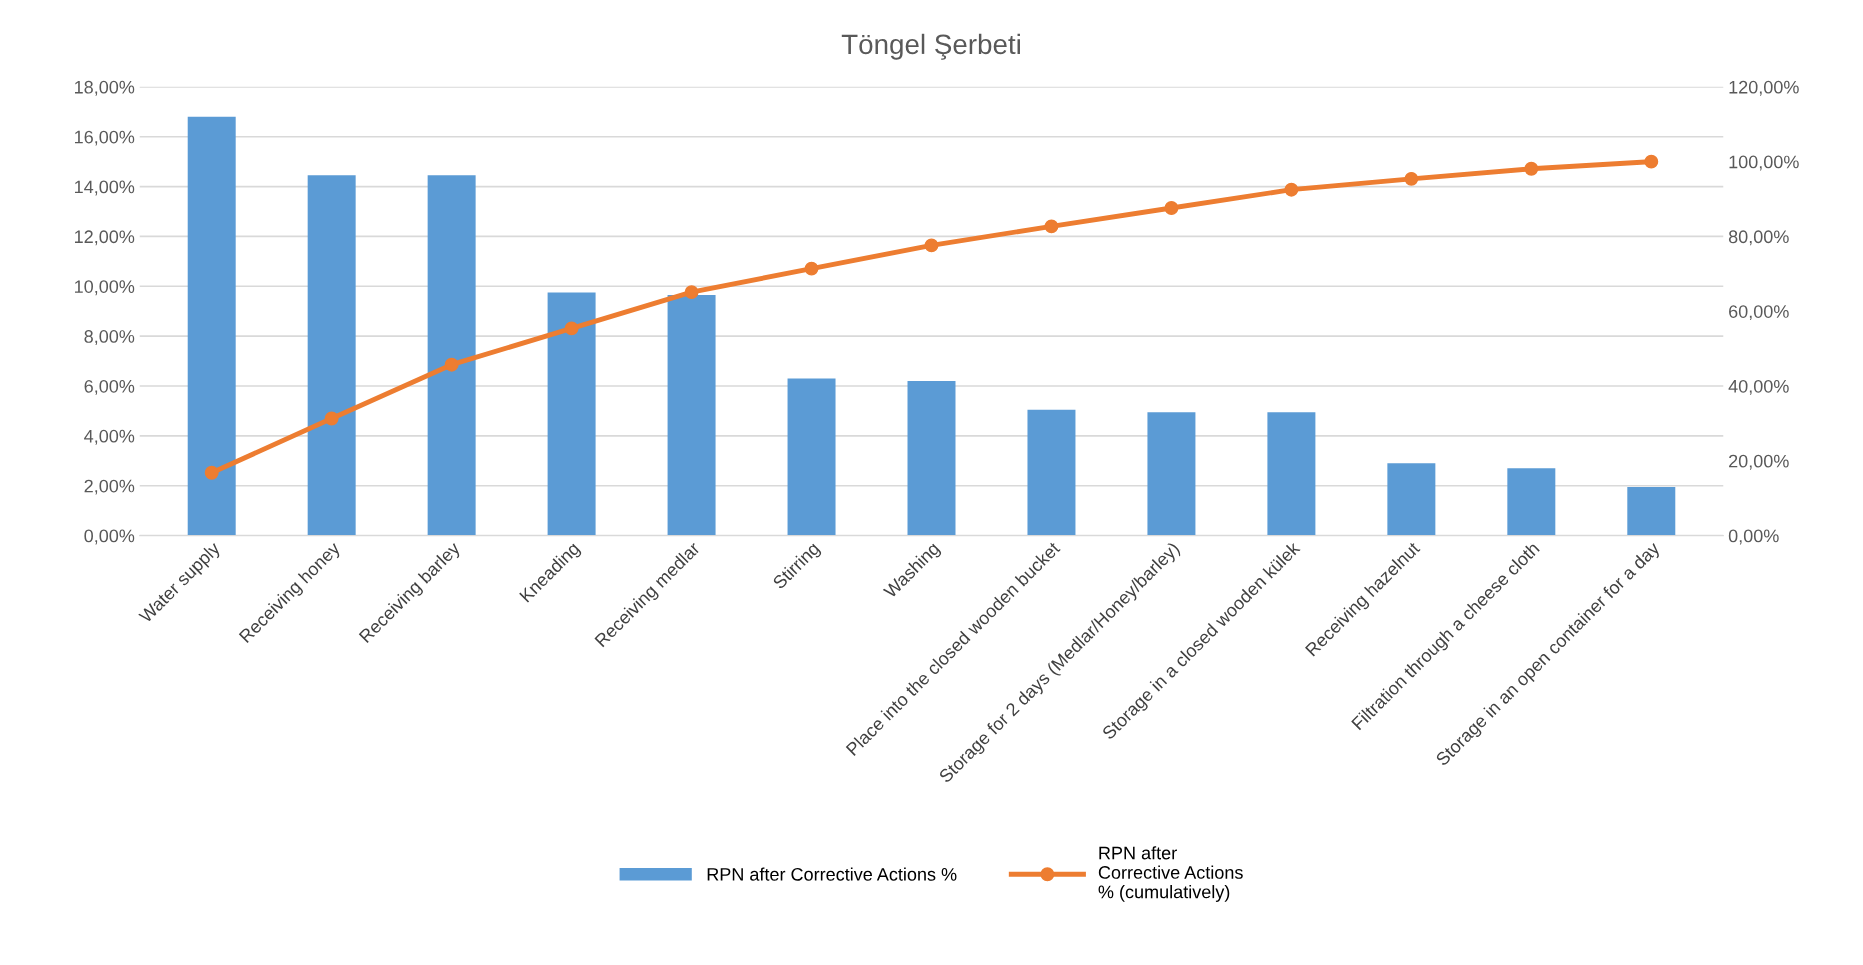  What do you see at coordinates (105, 288) in the screenshot?
I see `y-tick-label: 10,00%` at bounding box center [105, 288].